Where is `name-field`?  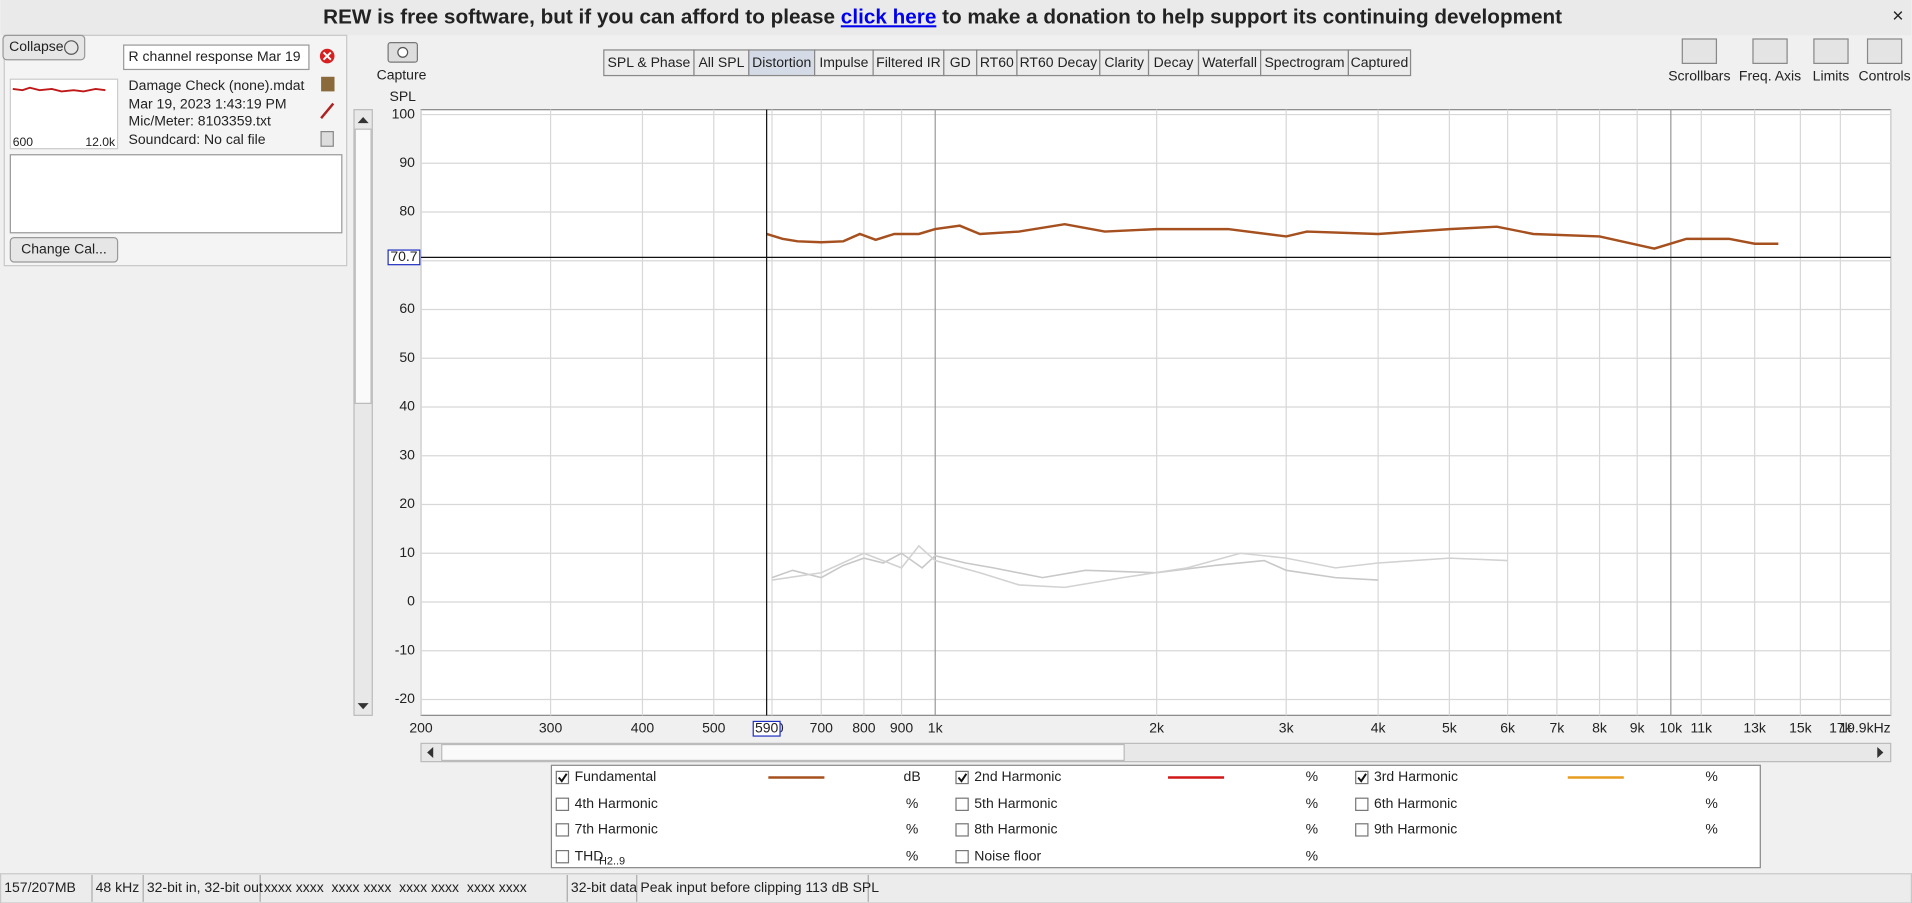
name-field is located at coordinates (216, 57).